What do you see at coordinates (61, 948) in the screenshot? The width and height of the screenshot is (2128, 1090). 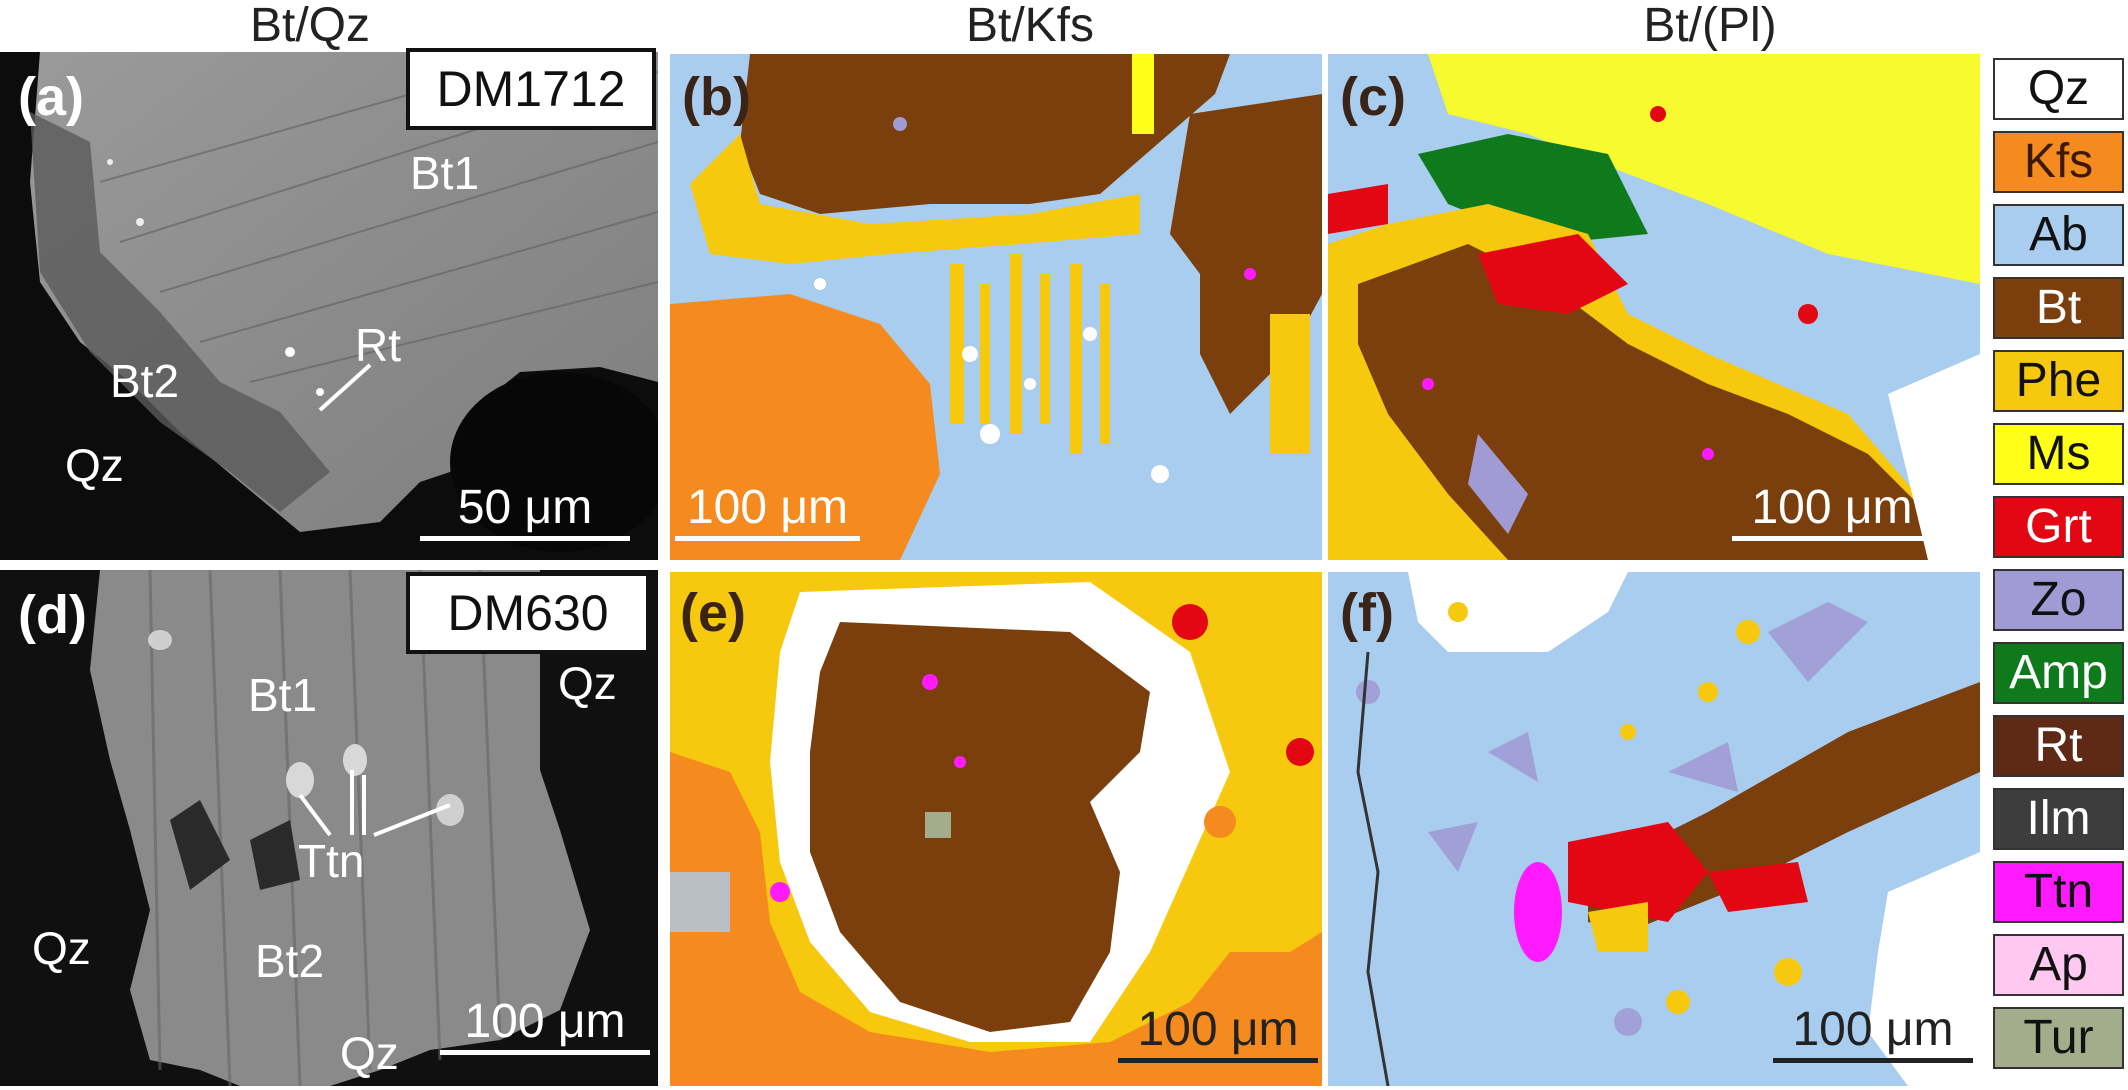 I see `panel-d-mineral-qz-left: Qz` at bounding box center [61, 948].